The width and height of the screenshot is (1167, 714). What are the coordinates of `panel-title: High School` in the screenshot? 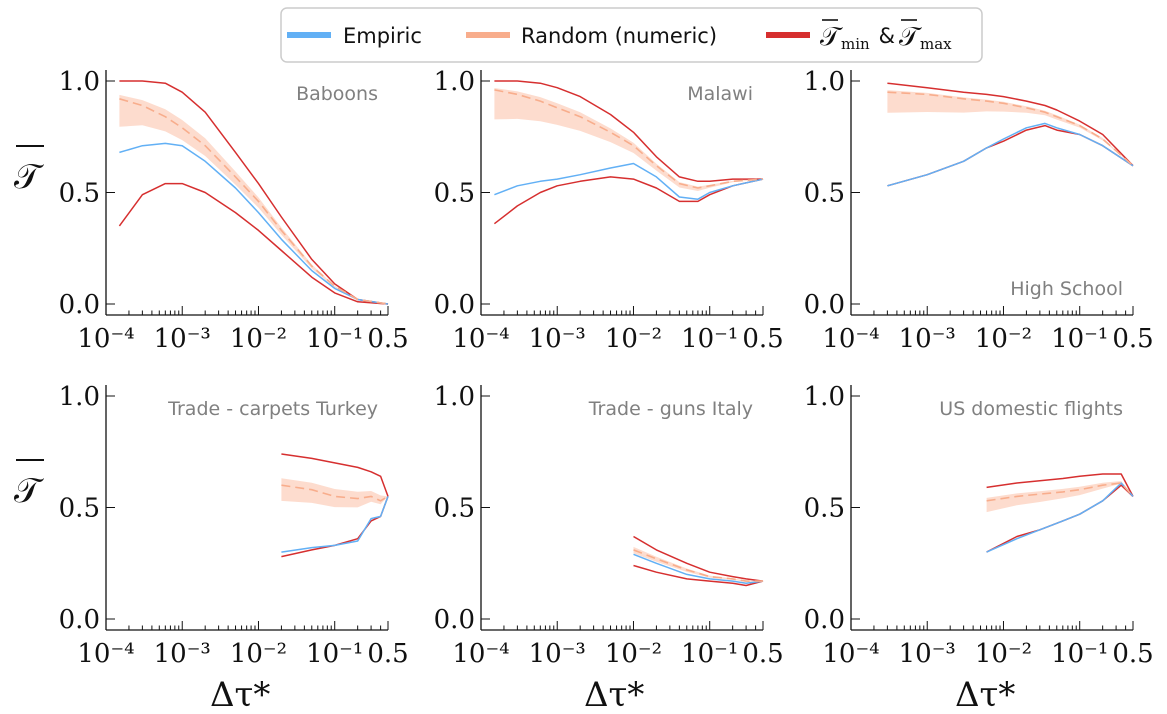 It's located at (1066, 289).